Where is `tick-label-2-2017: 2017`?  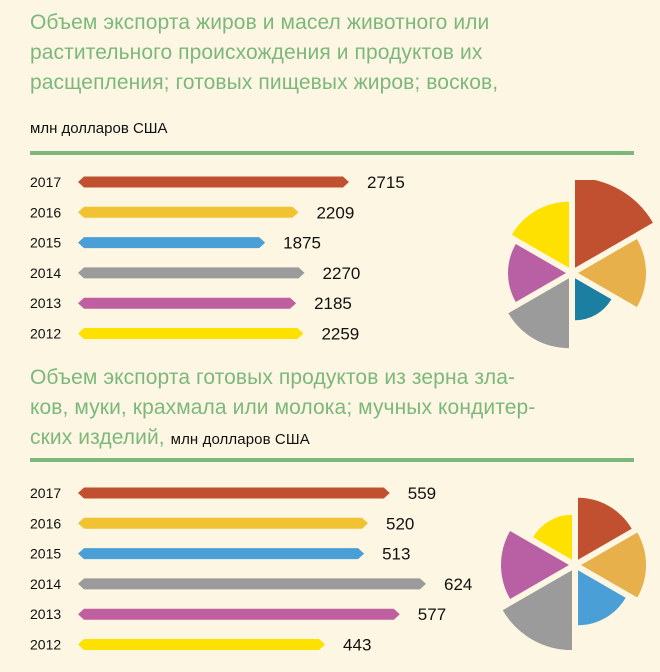
tick-label-2-2017: 2017 is located at coordinates (45, 493).